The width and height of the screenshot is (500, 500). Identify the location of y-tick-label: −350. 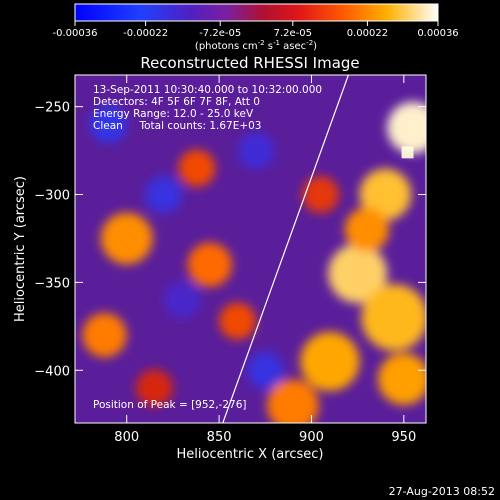
(52, 283).